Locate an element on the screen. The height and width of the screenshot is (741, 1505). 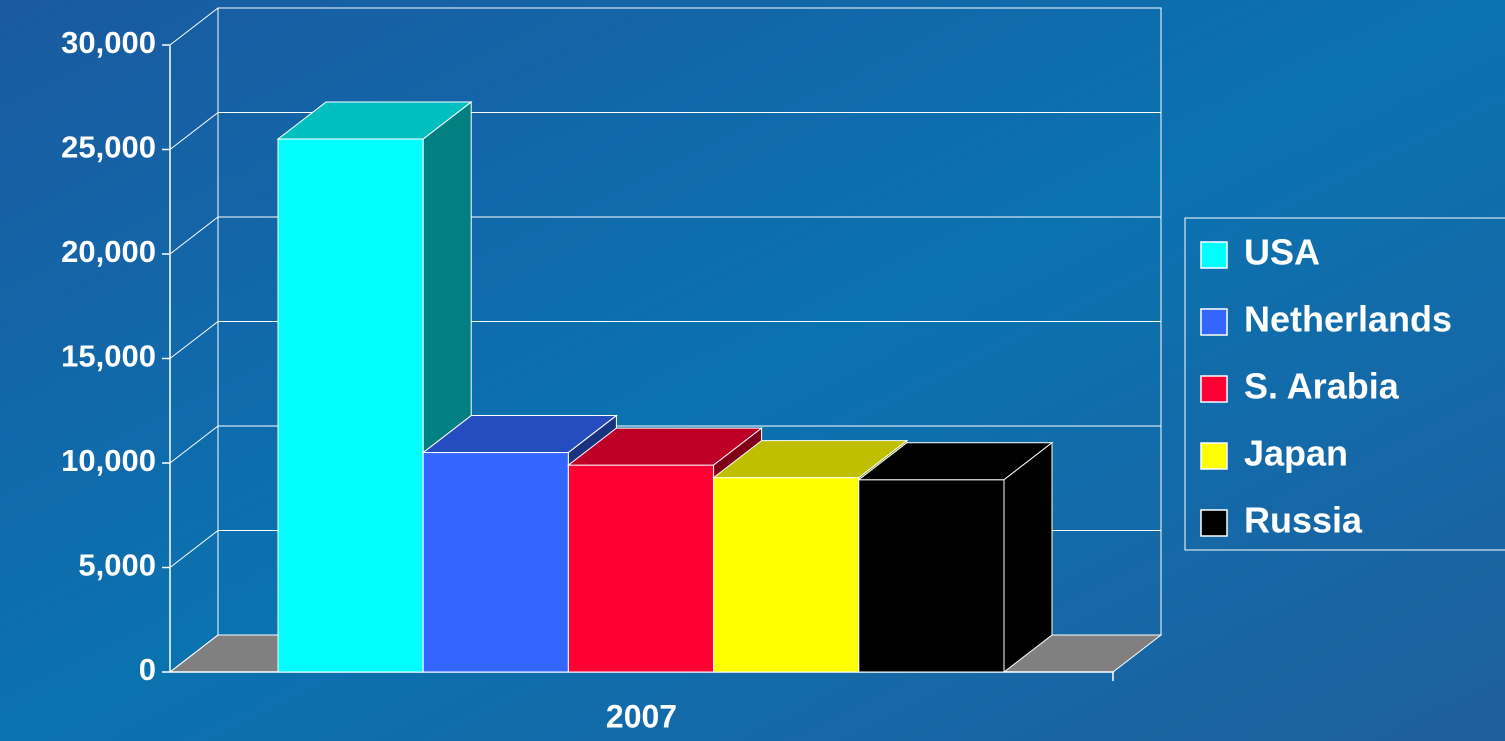
y-tick-label: 20,000 is located at coordinates (108, 251).